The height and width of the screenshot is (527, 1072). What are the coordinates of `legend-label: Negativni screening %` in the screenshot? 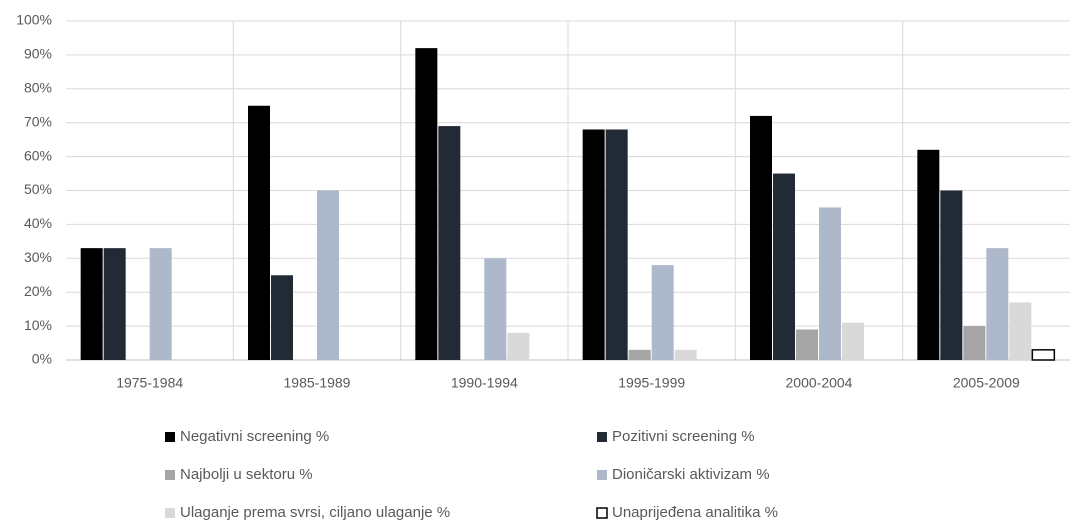 It's located at (254, 436).